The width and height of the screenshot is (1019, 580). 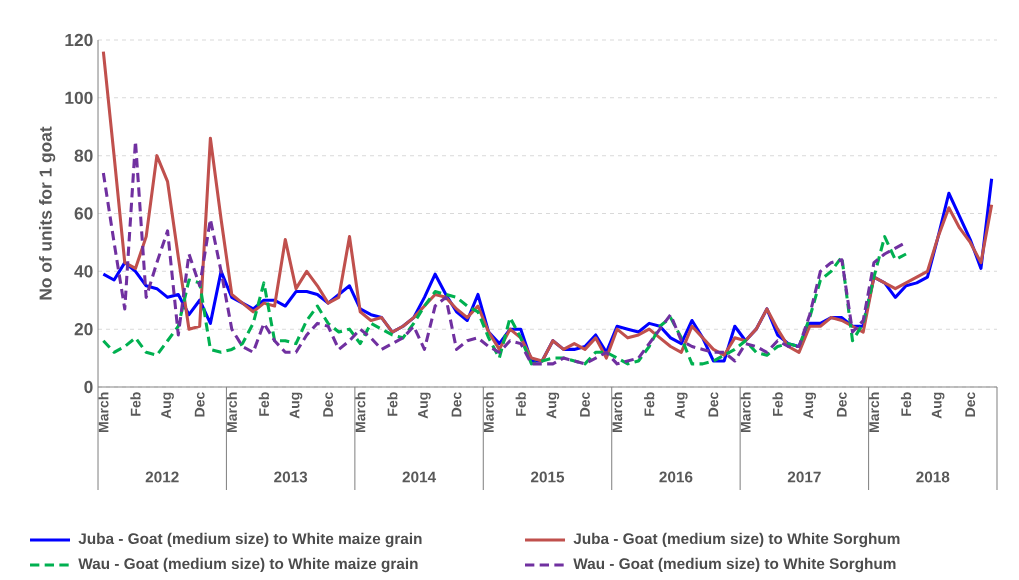 I want to click on text: 2015, so click(x=547, y=477).